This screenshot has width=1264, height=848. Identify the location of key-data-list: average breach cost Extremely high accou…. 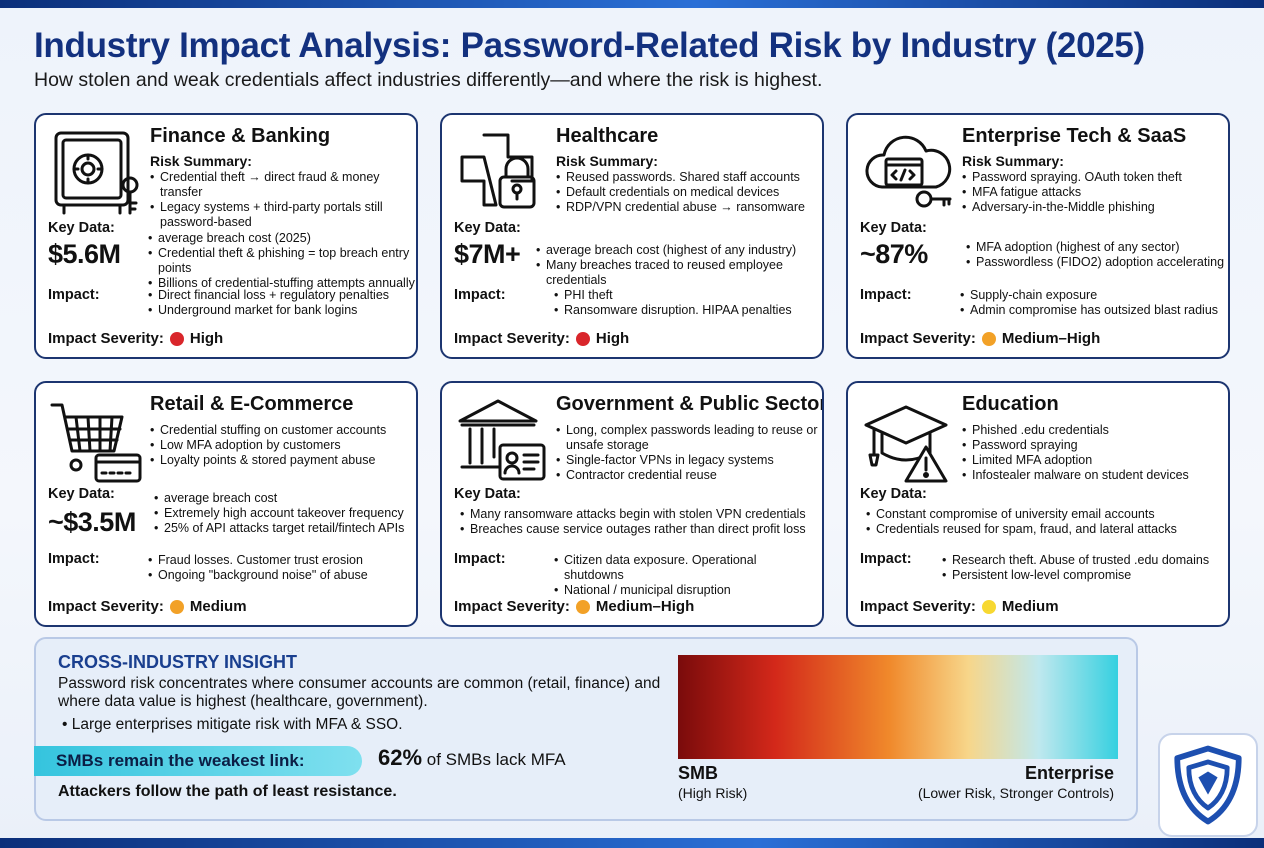
(285, 513).